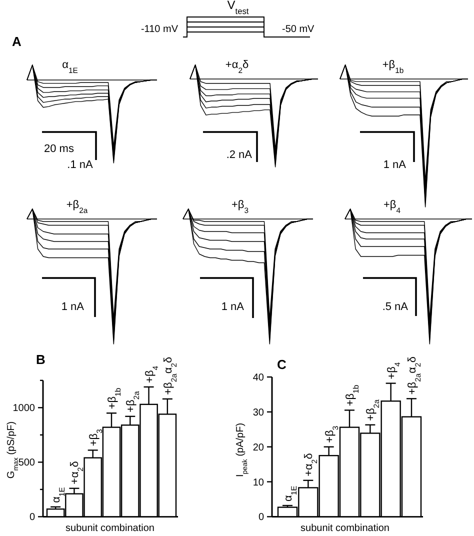 The width and height of the screenshot is (474, 536). Describe the element at coordinates (282, 364) in the screenshot. I see `chart-title: C` at that location.